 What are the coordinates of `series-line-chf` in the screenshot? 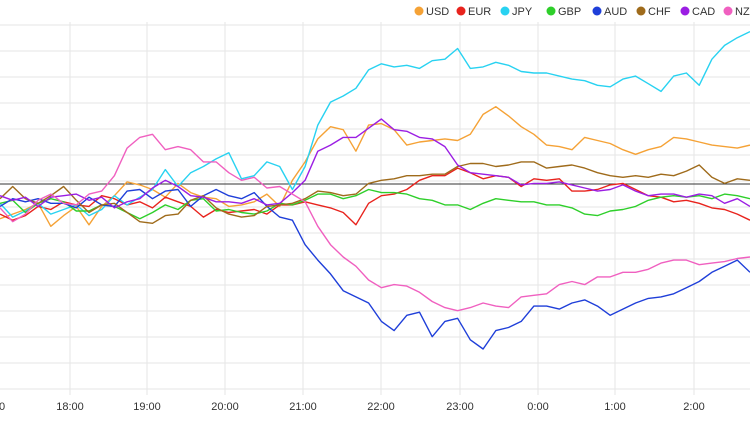 It's located at (375, 193).